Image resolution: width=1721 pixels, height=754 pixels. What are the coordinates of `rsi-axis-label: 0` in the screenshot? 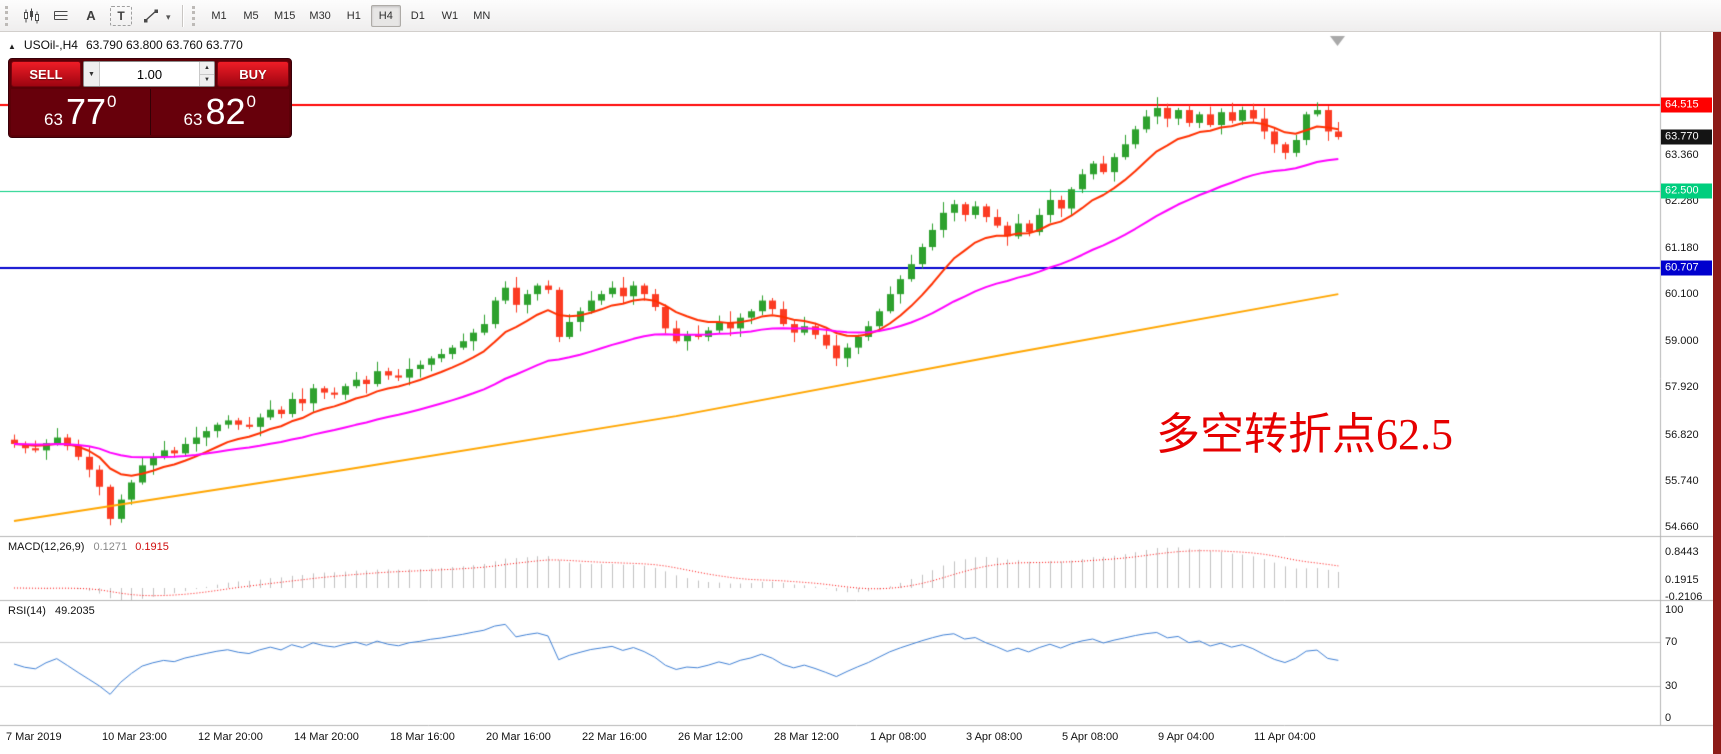 It's located at (1668, 717).